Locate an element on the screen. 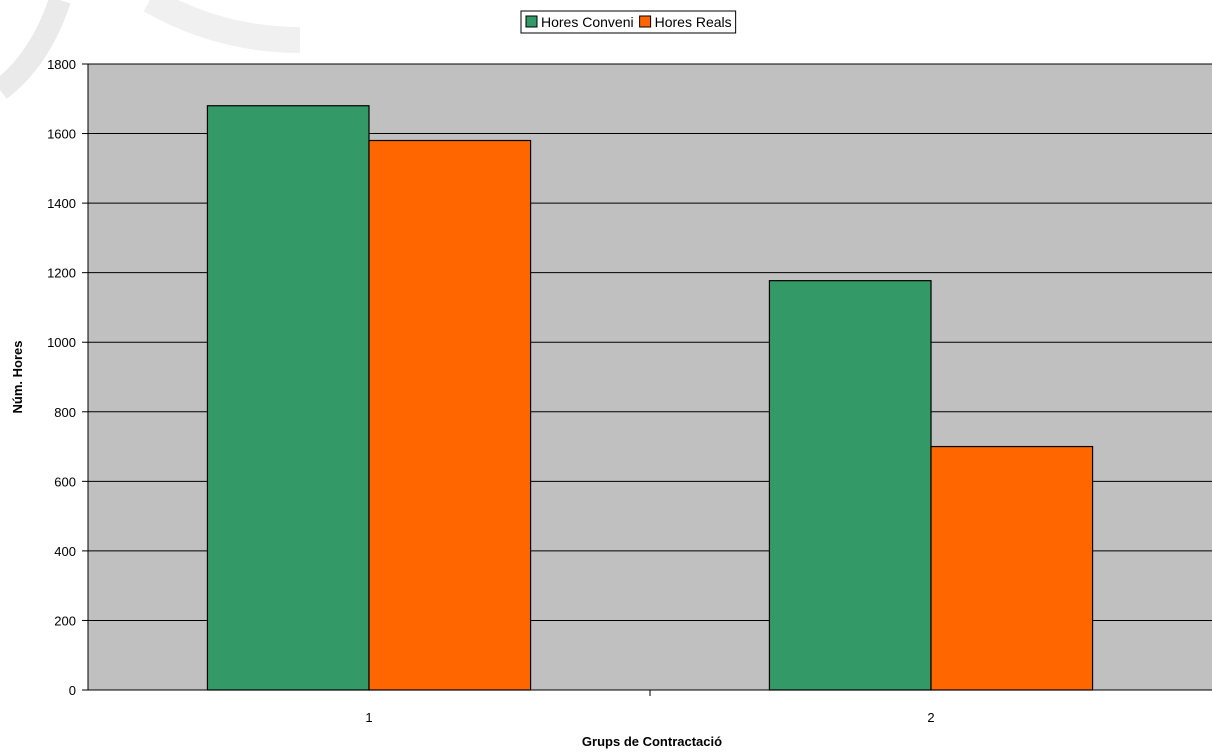 This screenshot has height=756, width=1212. watermark-arc-outer is located at coordinates (222, 26).